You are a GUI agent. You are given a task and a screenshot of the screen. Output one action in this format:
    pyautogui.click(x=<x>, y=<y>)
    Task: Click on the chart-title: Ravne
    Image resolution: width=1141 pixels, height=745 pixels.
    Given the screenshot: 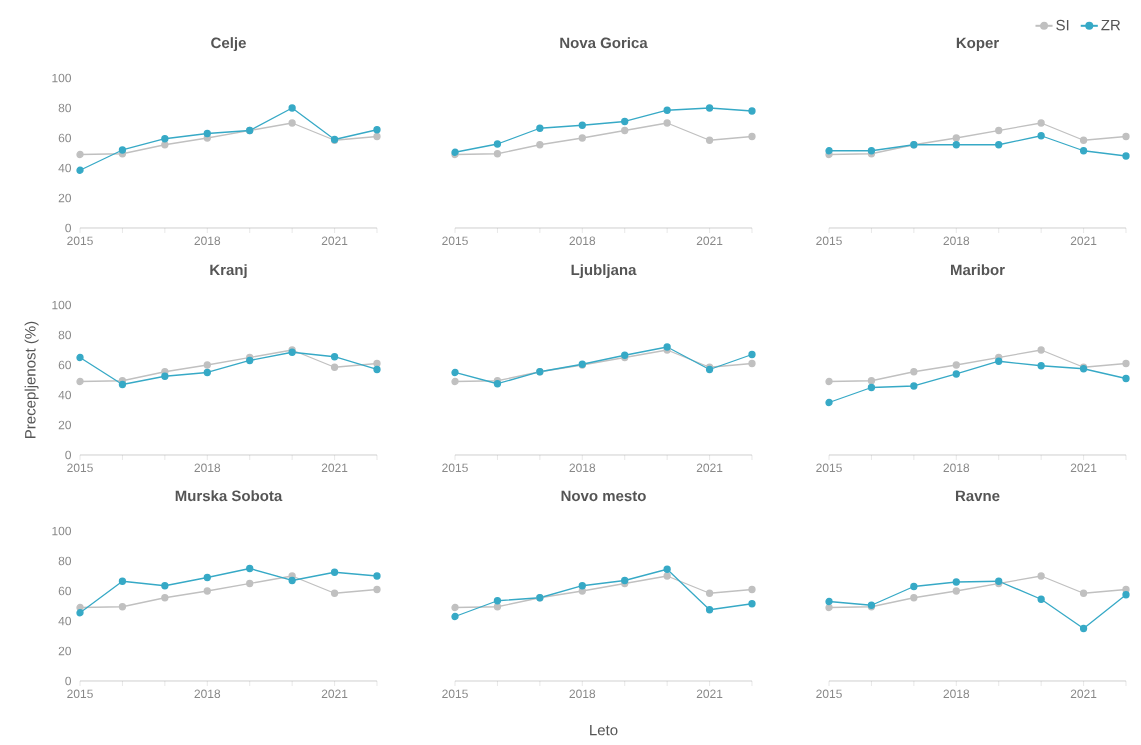 What is the action you would take?
    pyautogui.click(x=978, y=496)
    